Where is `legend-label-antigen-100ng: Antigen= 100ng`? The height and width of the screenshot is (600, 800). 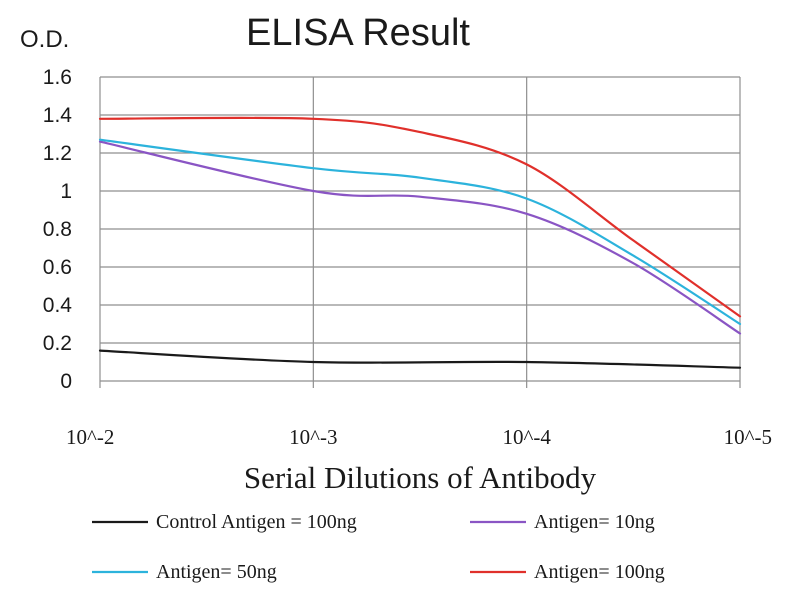
legend-label-antigen-100ng: Antigen= 100ng is located at coordinates (599, 572).